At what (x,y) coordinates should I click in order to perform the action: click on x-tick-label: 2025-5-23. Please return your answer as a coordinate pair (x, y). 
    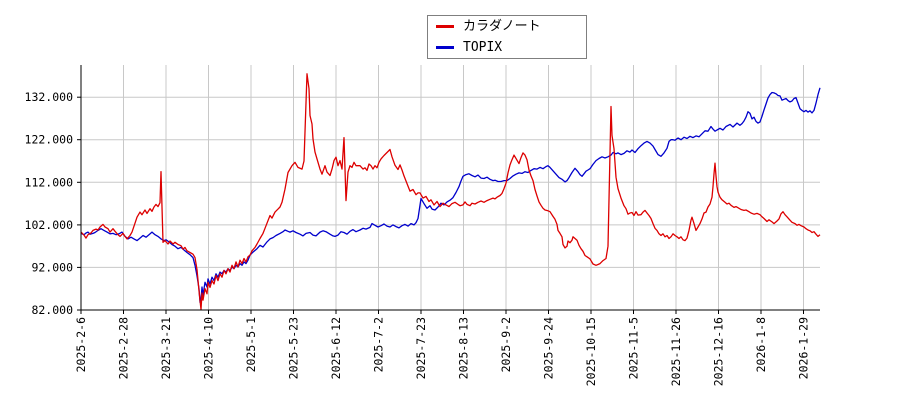
    Looking at the image, I should click on (294, 348).